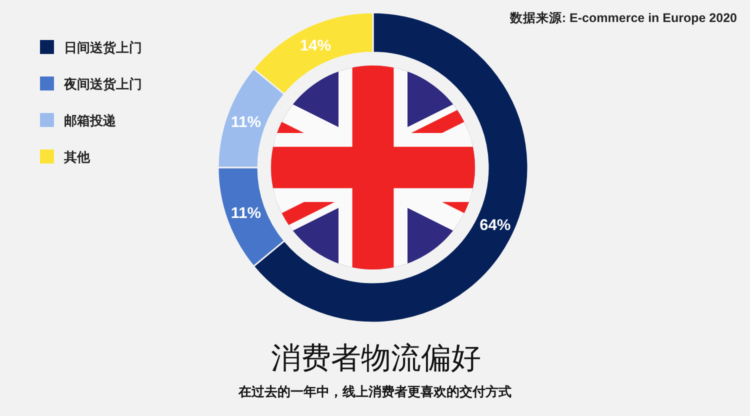  Describe the element at coordinates (623, 18) in the screenshot. I see `source-note: 数据来源: E-commerce in Europe 2020` at that location.